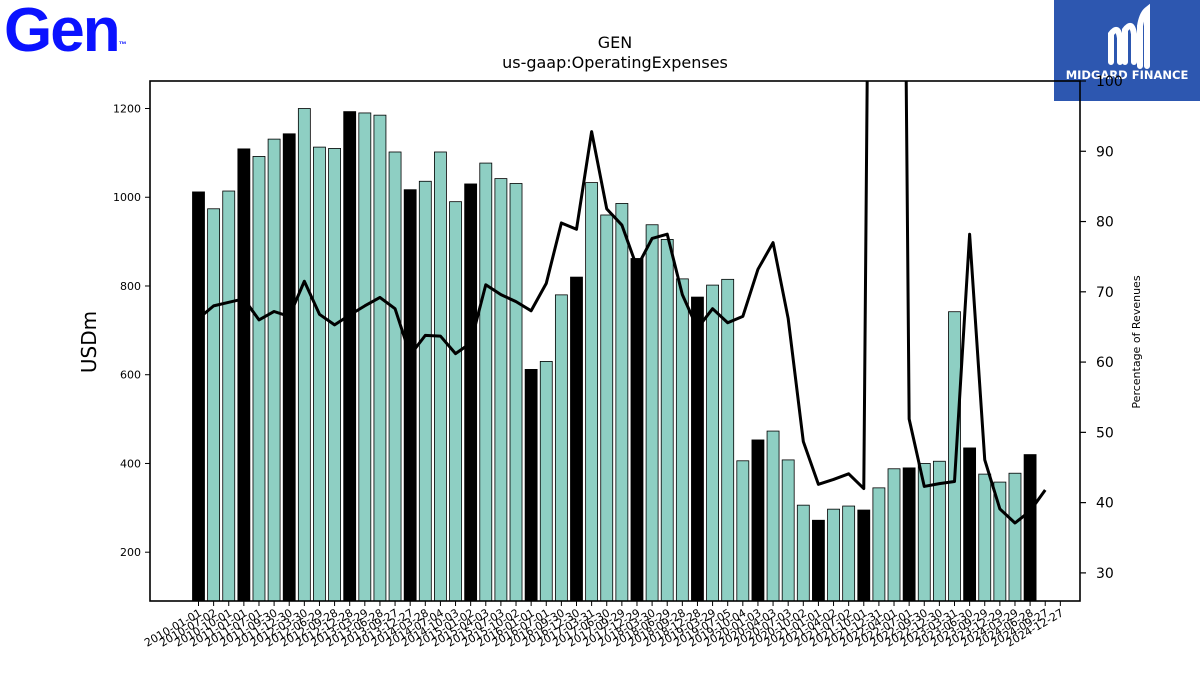 The width and height of the screenshot is (1200, 675). Describe the element at coordinates (1105, 574) in the screenshot. I see `y2-tick-label: 30` at that location.